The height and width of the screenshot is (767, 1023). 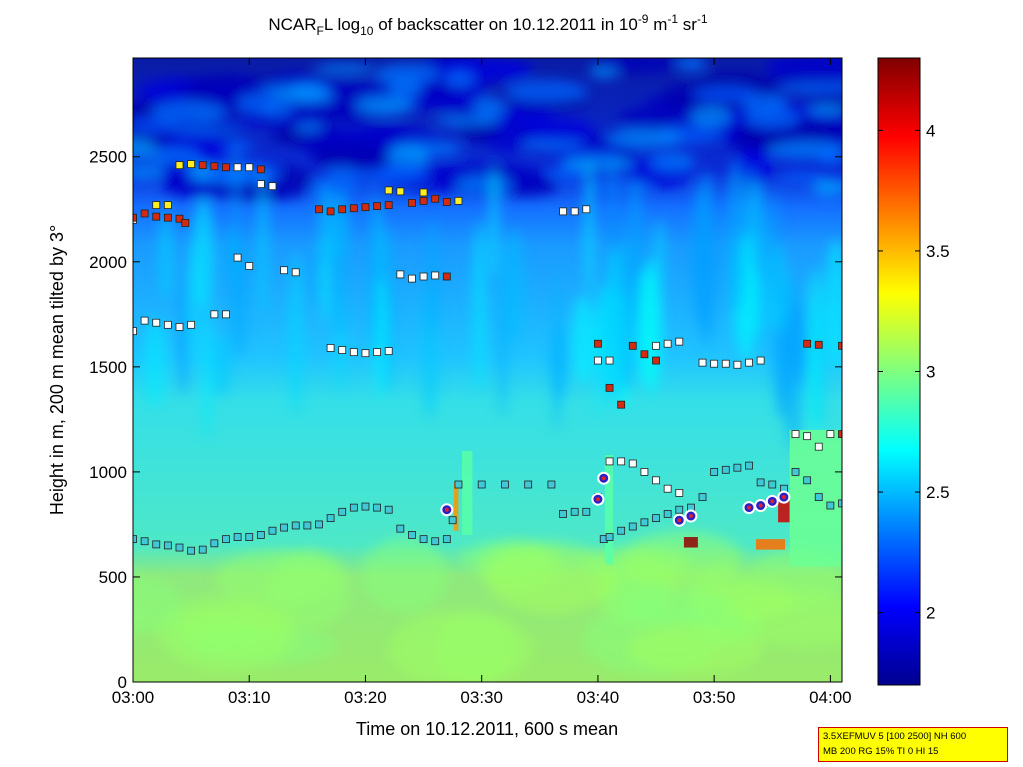 I want to click on x-tick-label: 03:20, so click(x=365, y=697).